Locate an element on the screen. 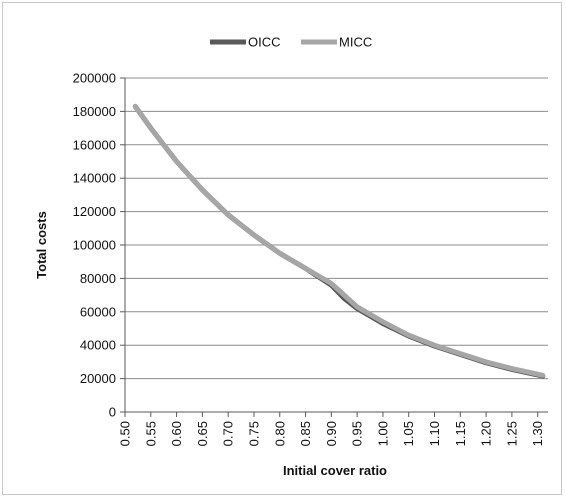 The image size is (566, 499). y-tick-label: 180000 is located at coordinates (94, 111).